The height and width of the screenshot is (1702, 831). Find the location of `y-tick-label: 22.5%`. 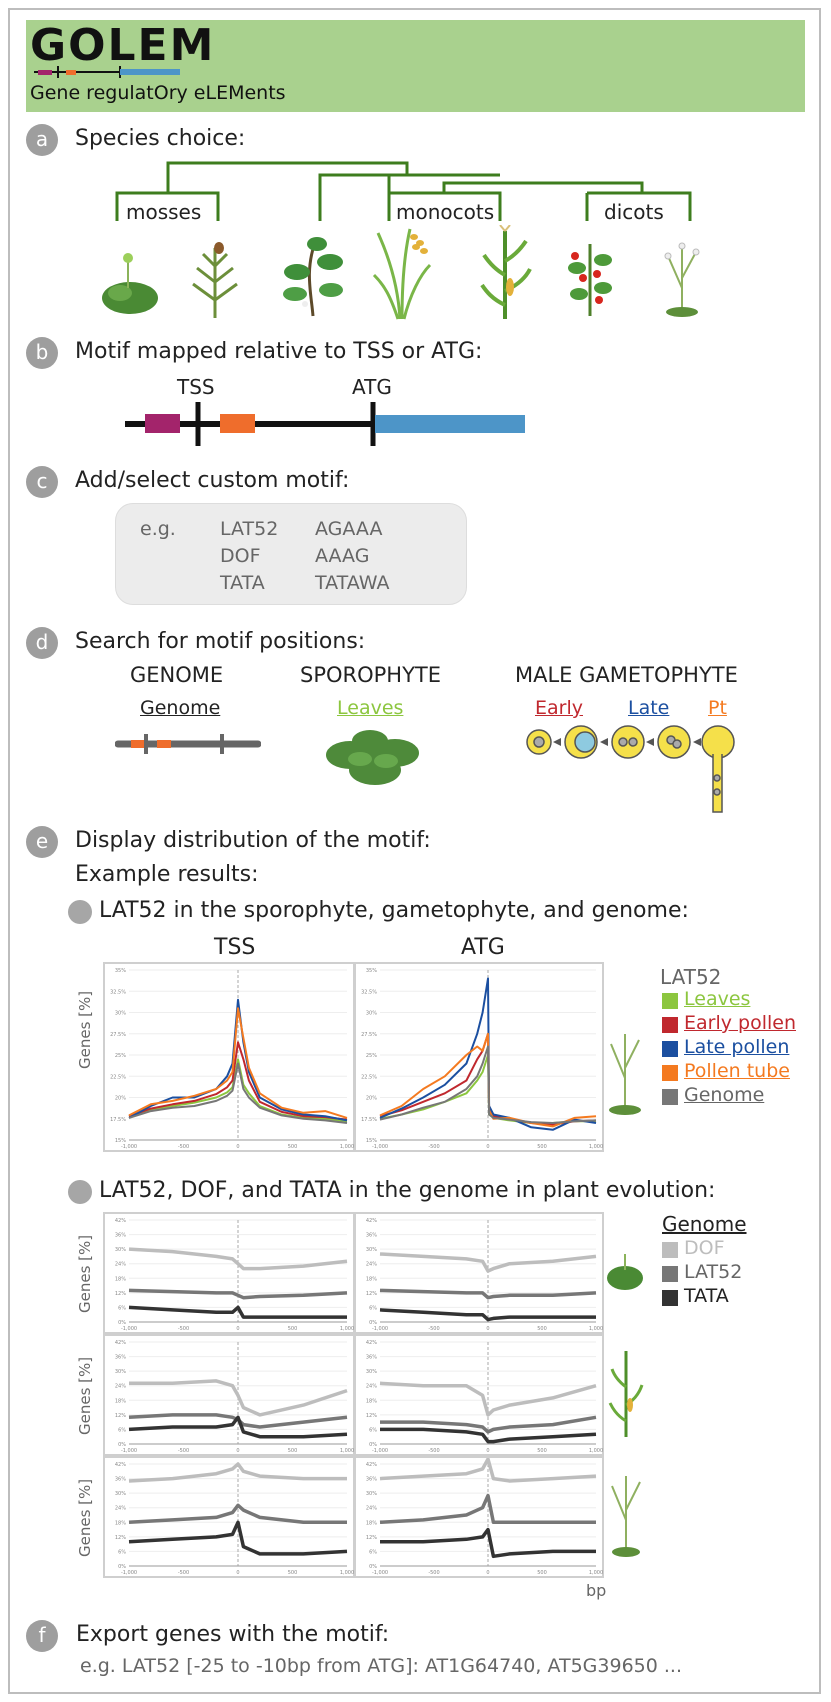

y-tick-label: 22.5% is located at coordinates (369, 1077).